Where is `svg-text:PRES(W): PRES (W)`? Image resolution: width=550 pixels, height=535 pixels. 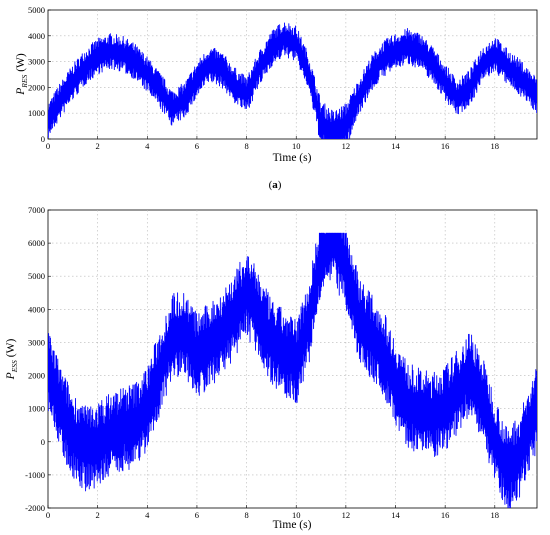 svg-text:PRES(W): PRES (W) is located at coordinates (22, 74).